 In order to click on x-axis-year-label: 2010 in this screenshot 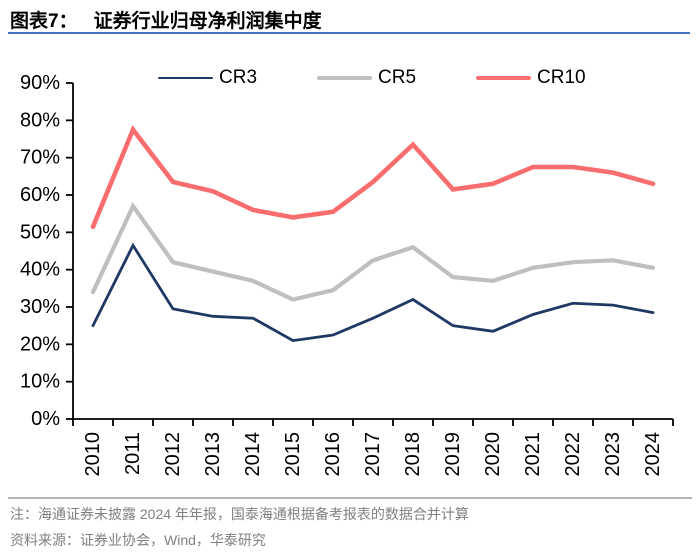, I will do `click(93, 454)`.